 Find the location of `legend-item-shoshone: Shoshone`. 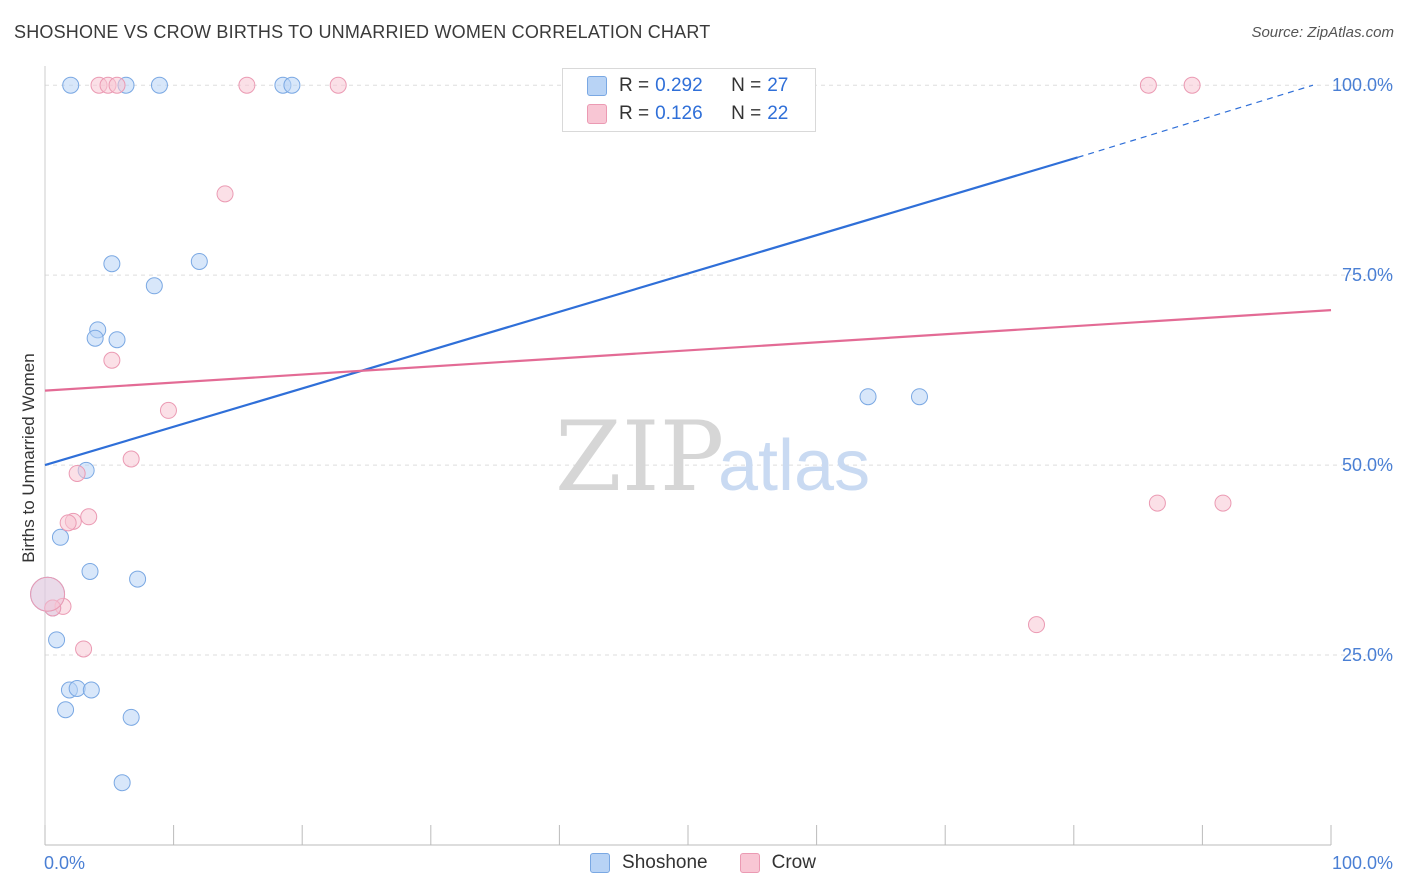

legend-item-shoshone: Shoshone is located at coordinates (649, 863).